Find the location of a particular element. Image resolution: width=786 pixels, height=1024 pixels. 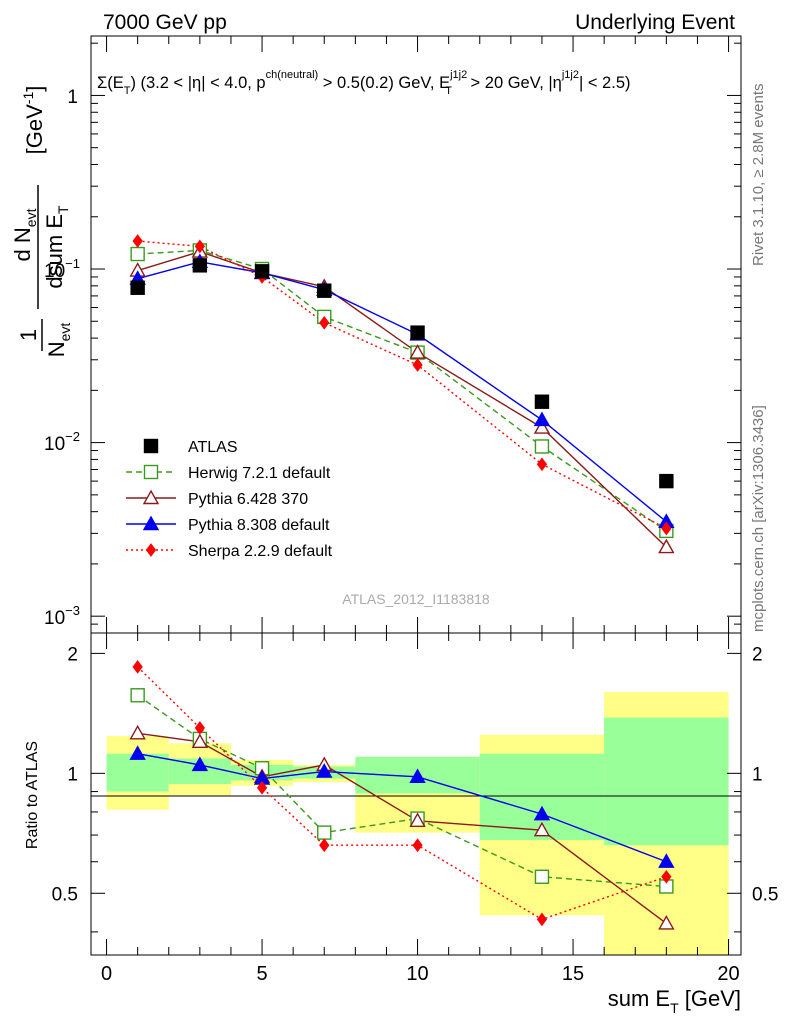

x-tick-label: 0 is located at coordinates (106, 974).